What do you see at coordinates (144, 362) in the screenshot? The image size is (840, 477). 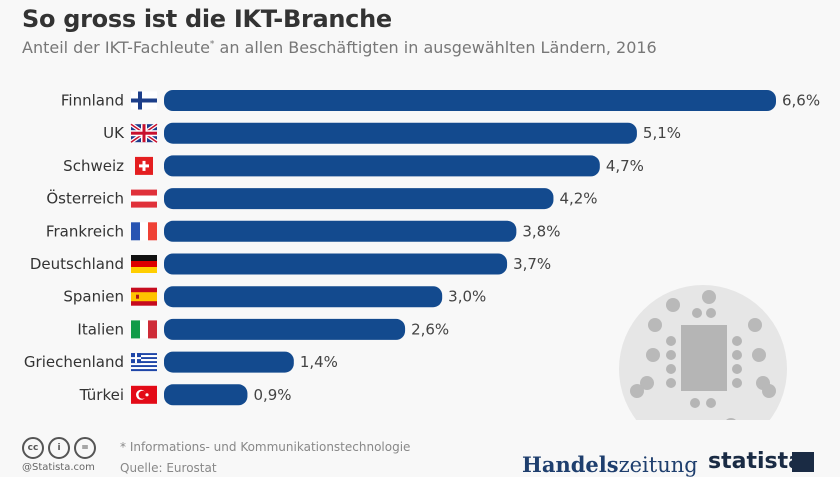 I see `greece-flag` at bounding box center [144, 362].